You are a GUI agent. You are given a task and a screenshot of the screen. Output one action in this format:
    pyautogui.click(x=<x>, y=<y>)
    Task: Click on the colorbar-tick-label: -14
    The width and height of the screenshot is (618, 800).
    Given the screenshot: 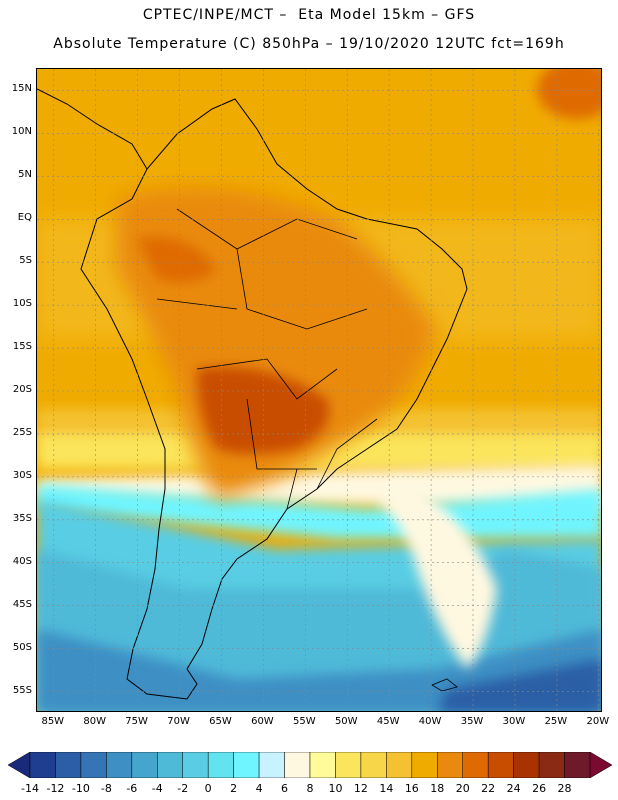 What is the action you would take?
    pyautogui.click(x=30, y=788)
    